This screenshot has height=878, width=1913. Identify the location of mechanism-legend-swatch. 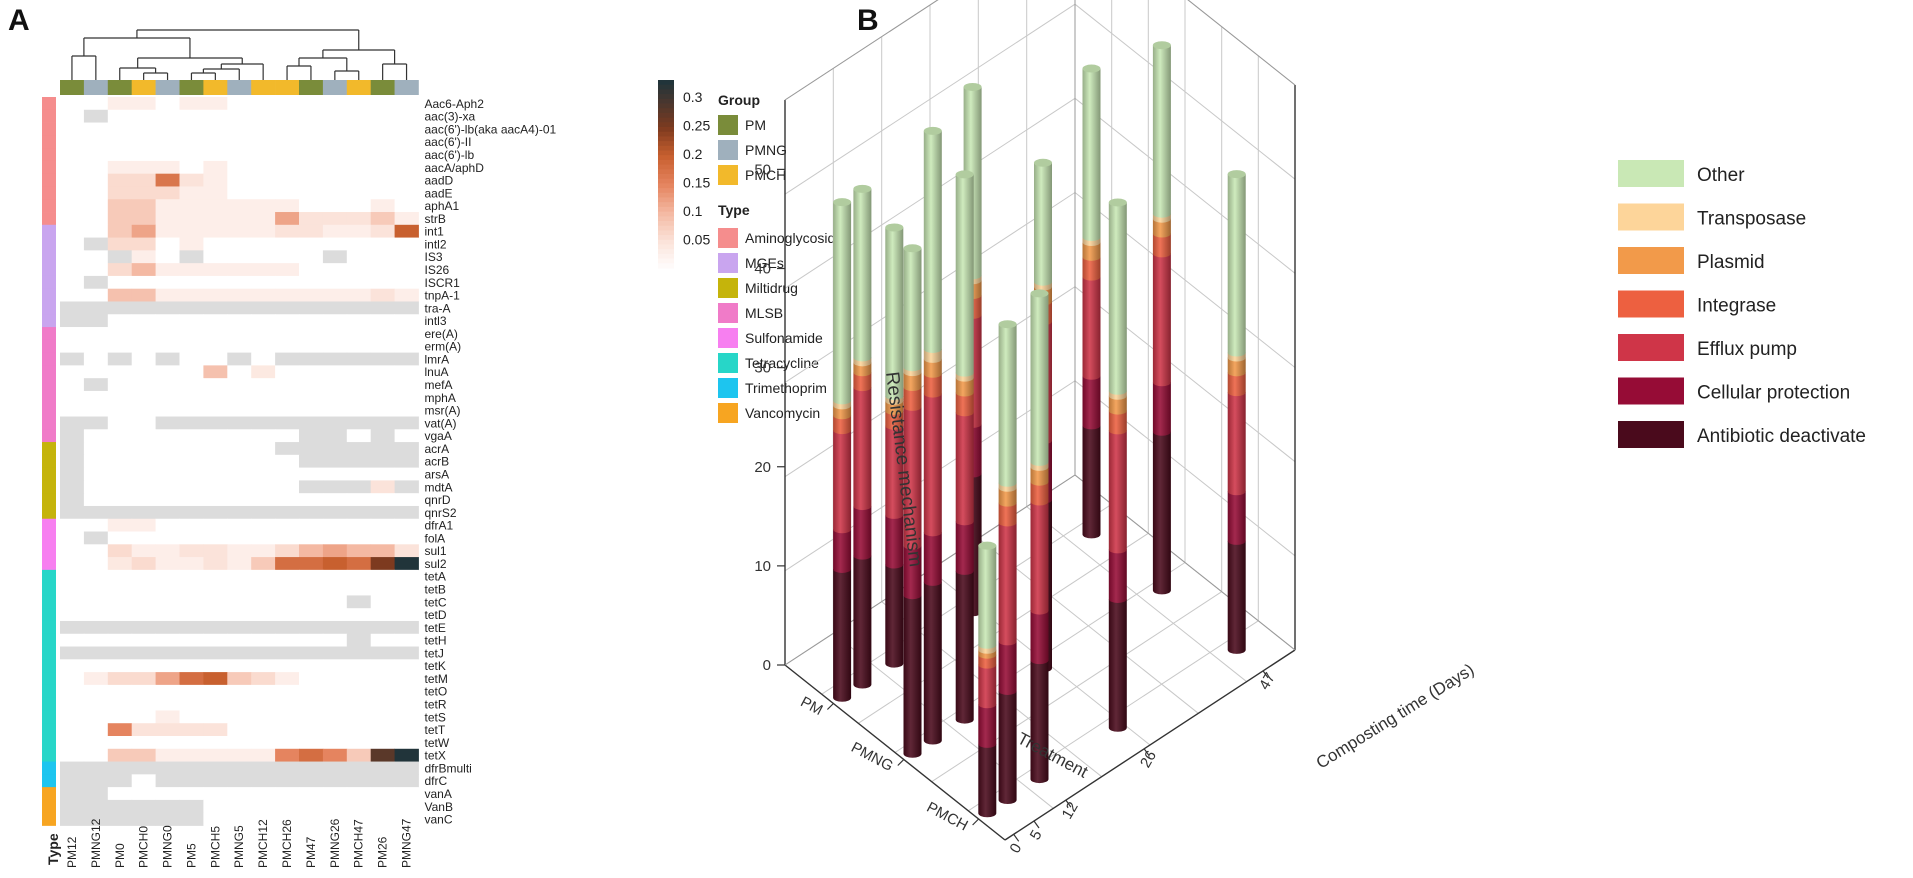
(1651, 391).